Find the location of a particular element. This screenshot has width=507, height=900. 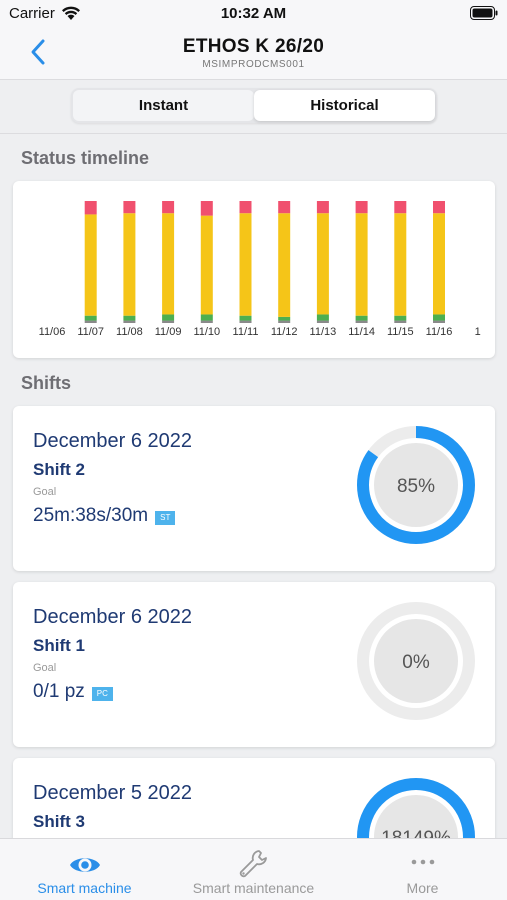

progress-percent: 0% is located at coordinates (416, 662).